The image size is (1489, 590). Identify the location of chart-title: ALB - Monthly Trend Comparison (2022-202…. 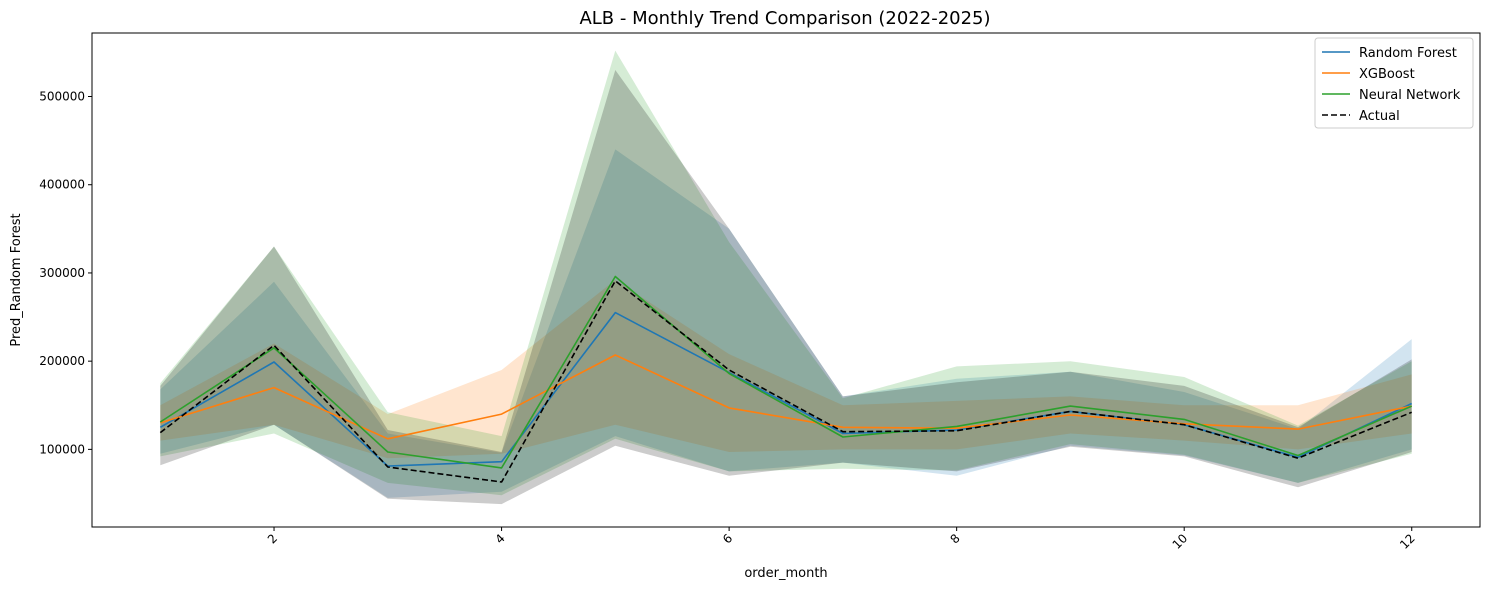
(784, 18).